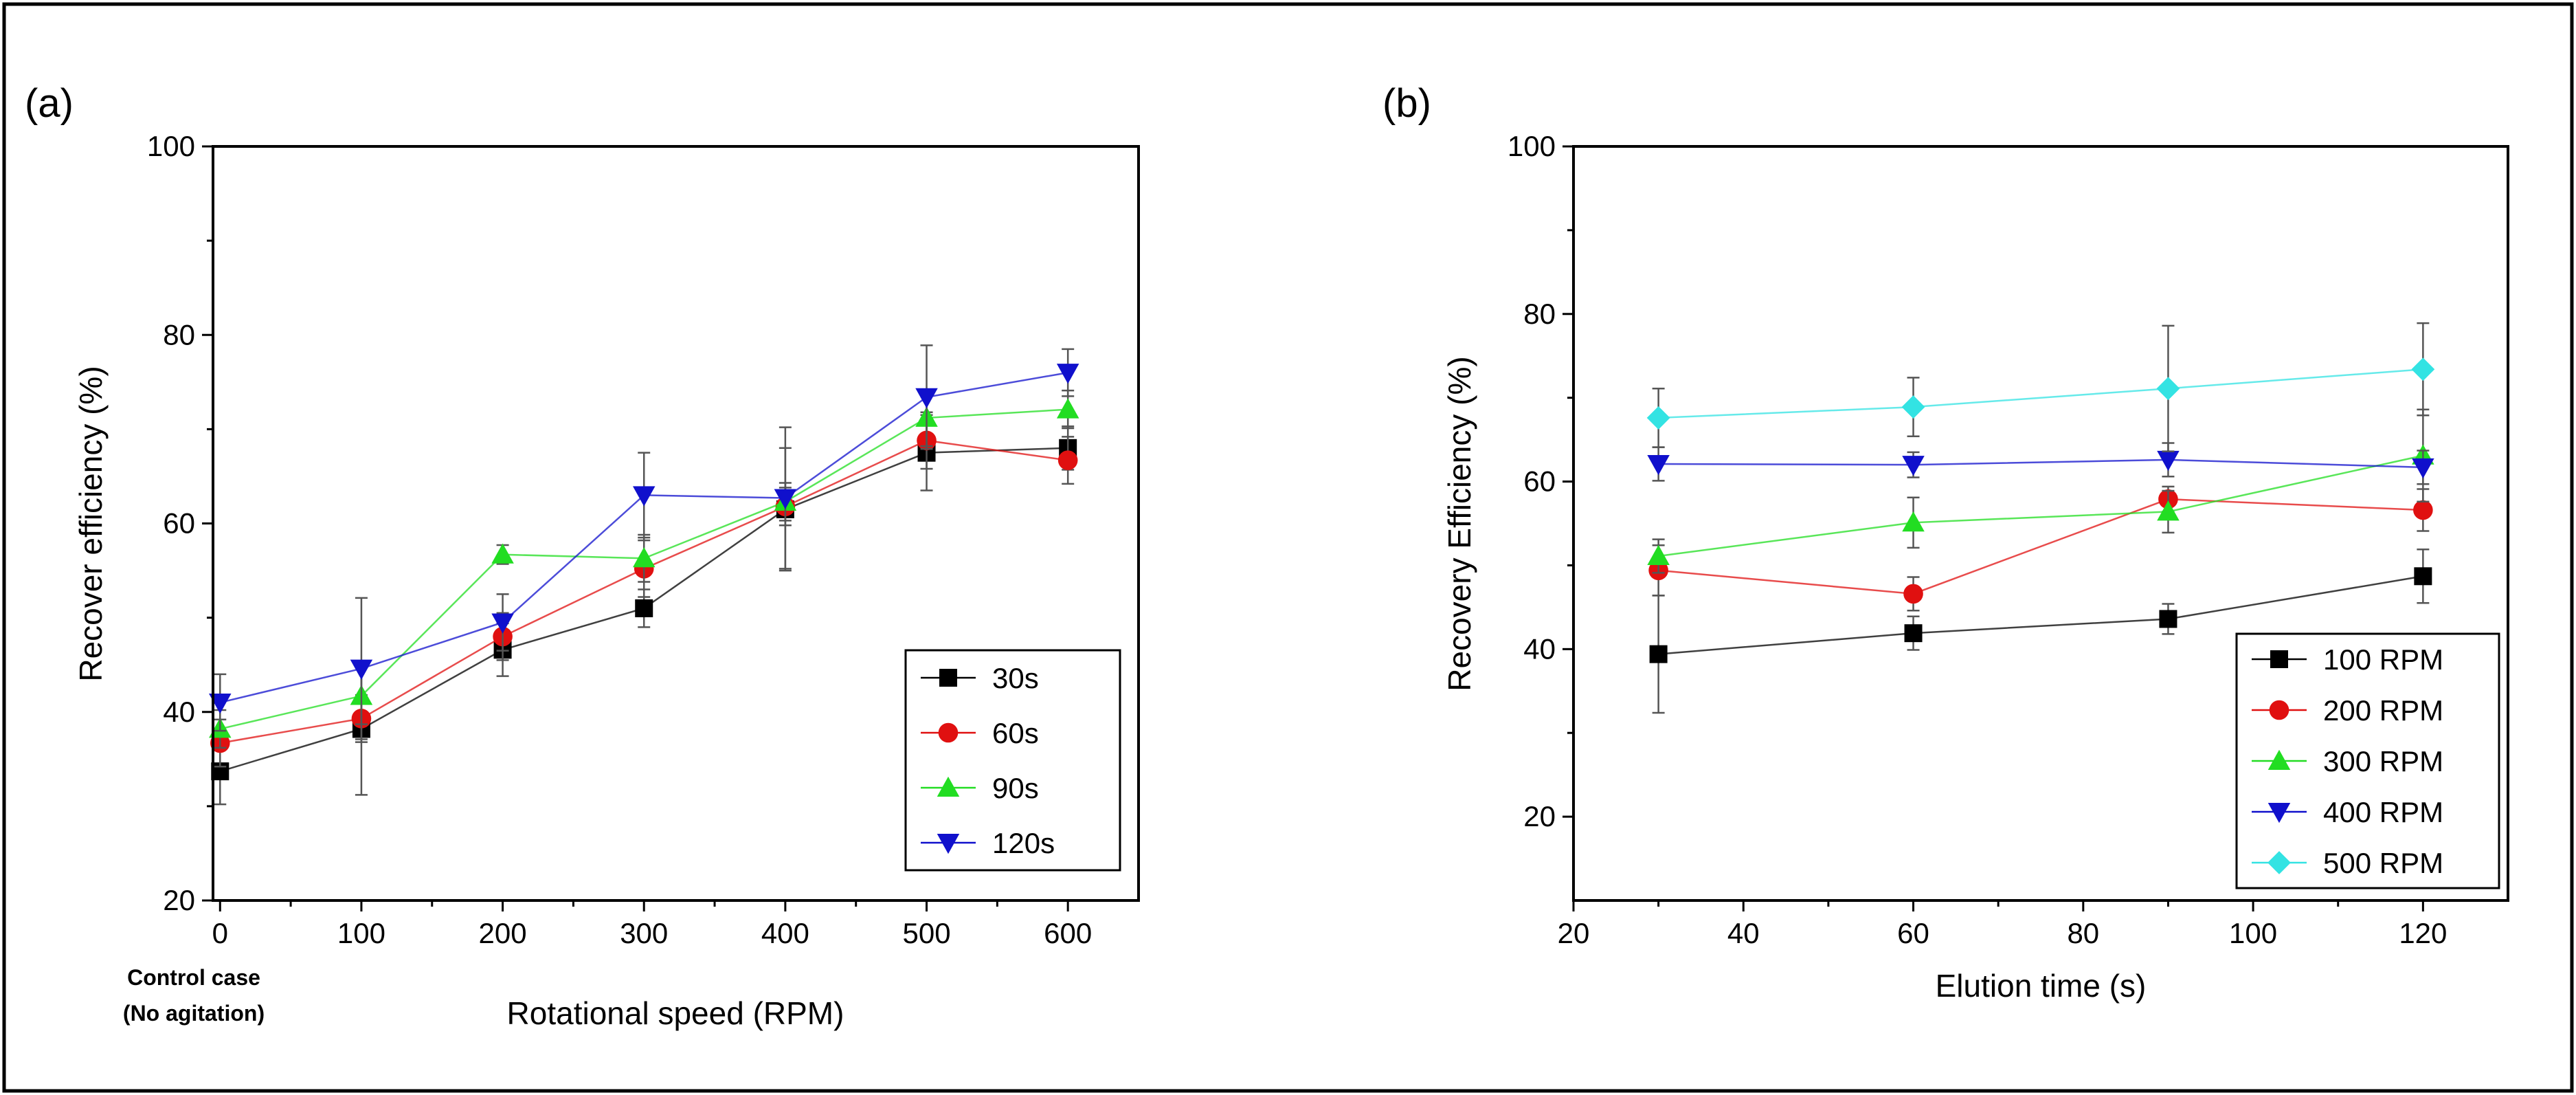 Image resolution: width=2576 pixels, height=1095 pixels. Describe the element at coordinates (2423, 933) in the screenshot. I see `b-x-tick-label: 120` at that location.